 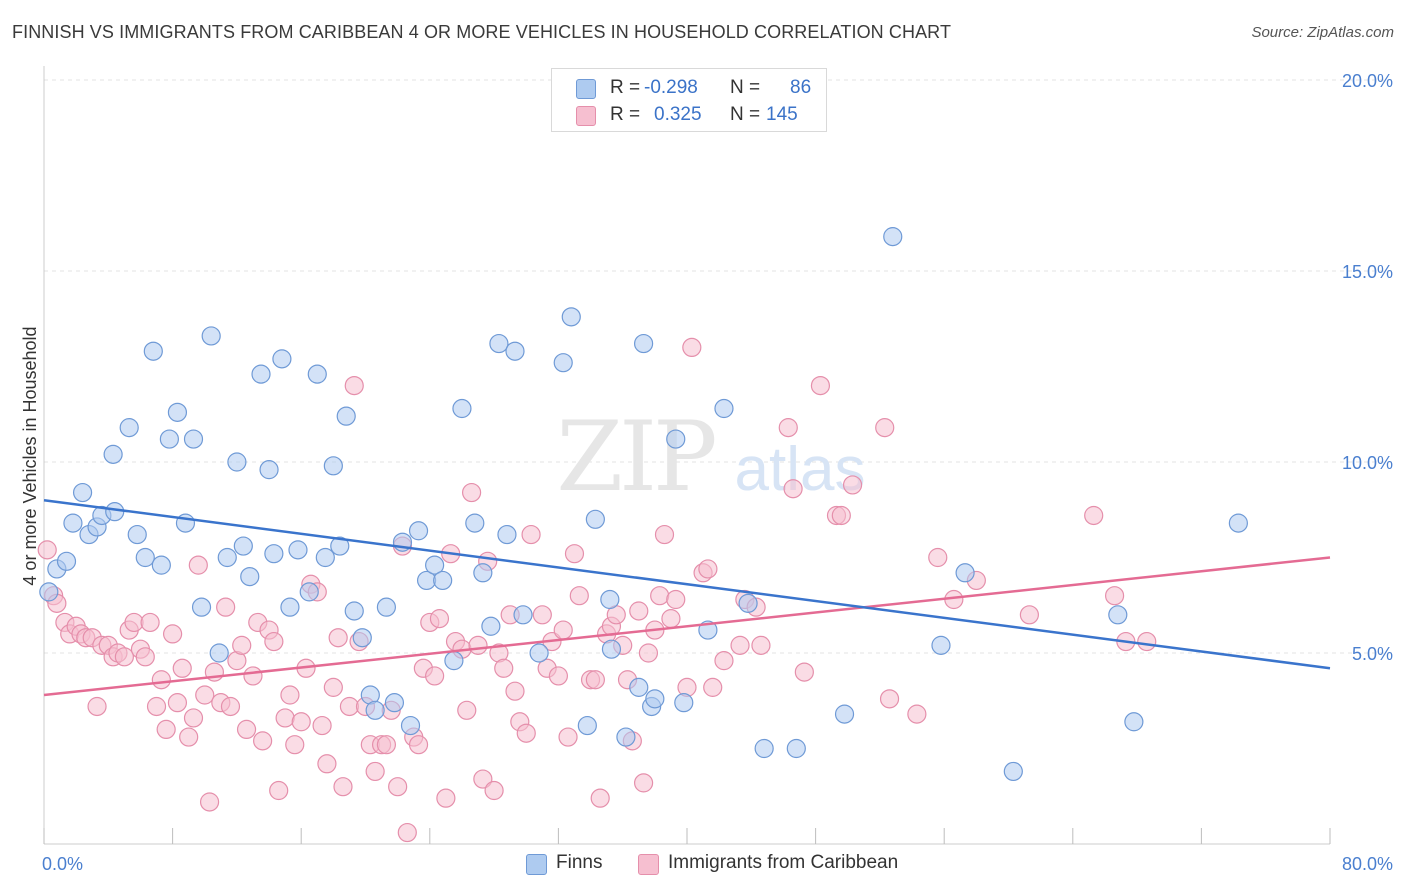 I want to click on y-tick-label: 20.0%, so click(x=1367, y=81).